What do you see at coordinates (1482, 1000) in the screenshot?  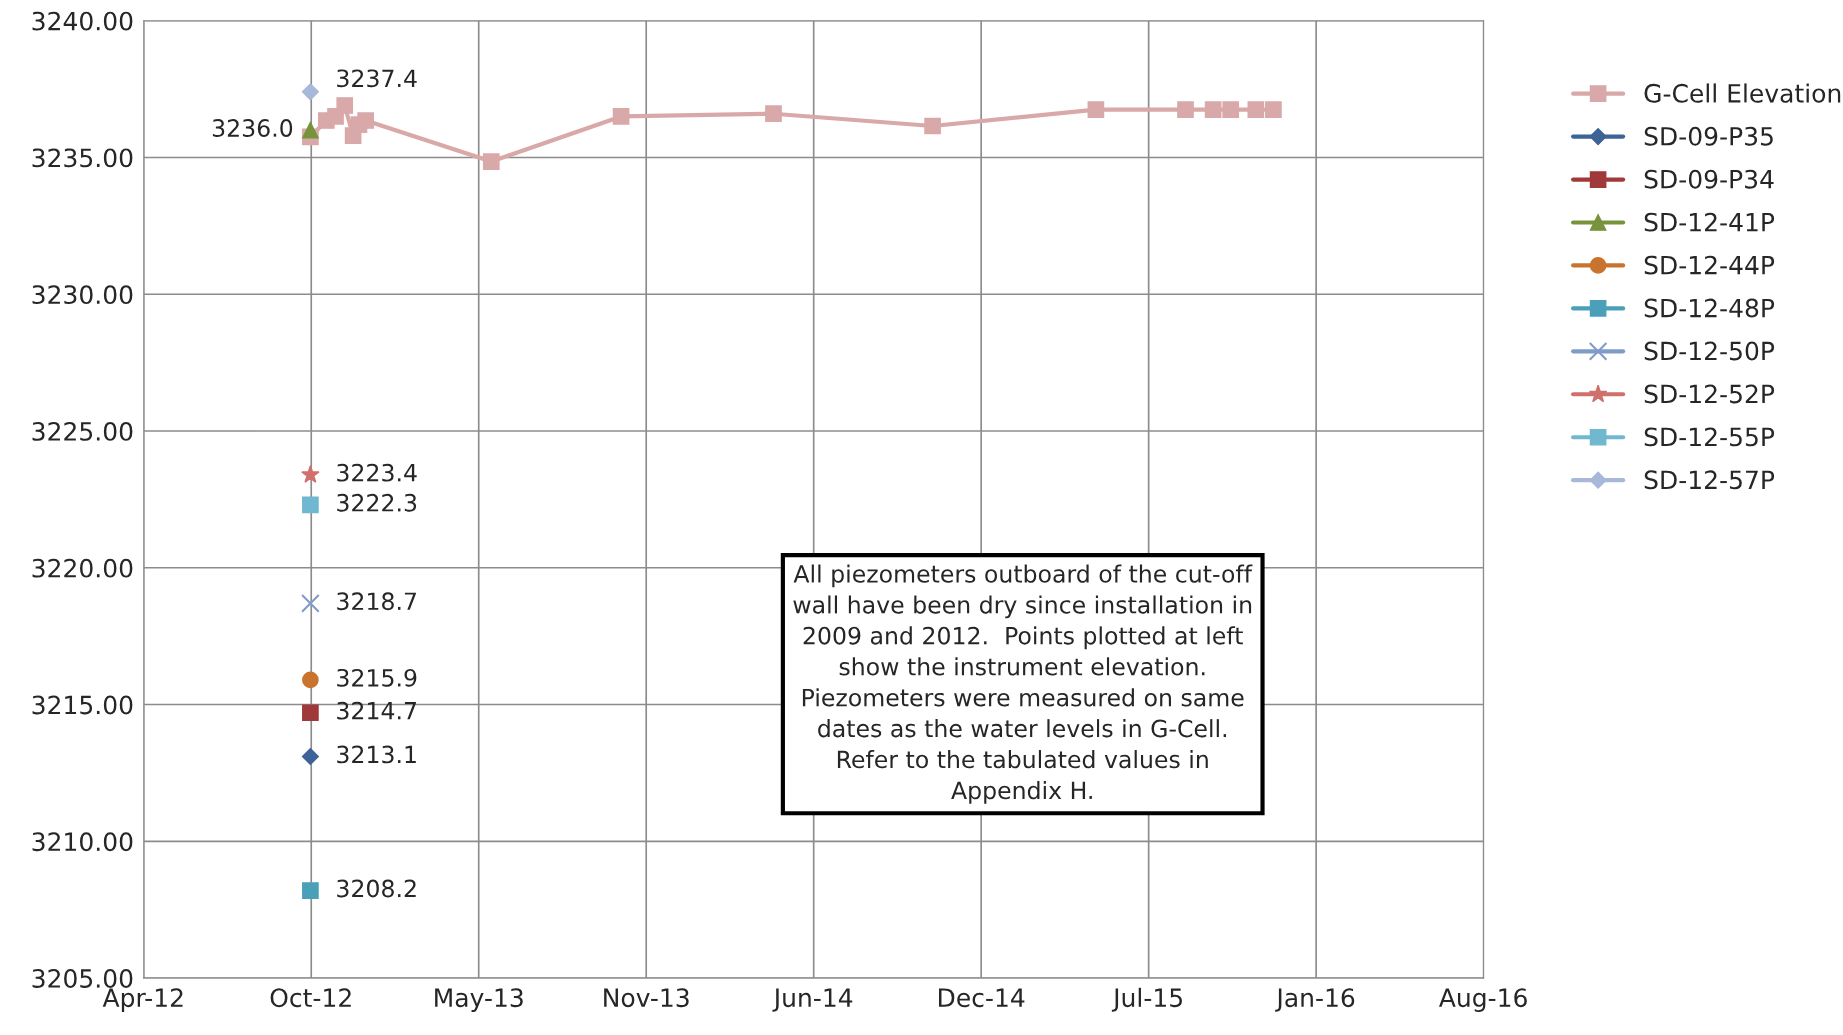 I see `x-tick-label: Aug-16` at bounding box center [1482, 1000].